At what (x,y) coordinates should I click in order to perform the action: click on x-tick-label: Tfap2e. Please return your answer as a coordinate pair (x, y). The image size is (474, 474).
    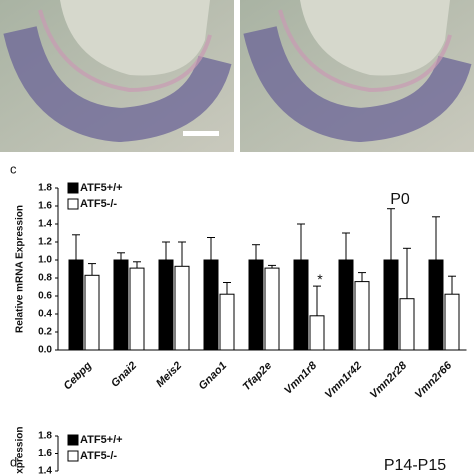
    Looking at the image, I should click on (258, 377).